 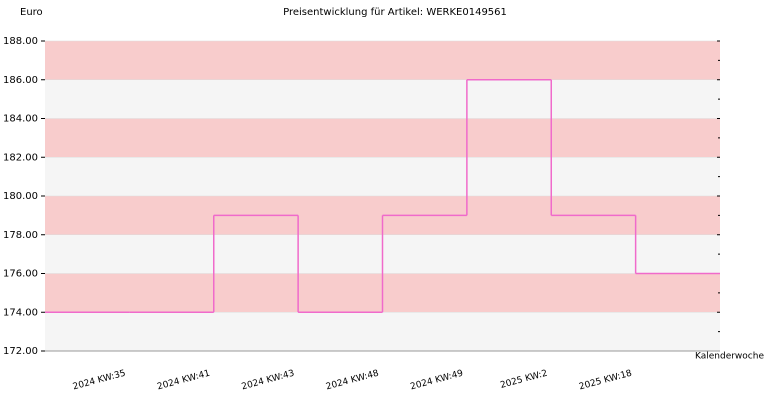 What do you see at coordinates (20, 80) in the screenshot?
I see `y-tick-label: 186.00` at bounding box center [20, 80].